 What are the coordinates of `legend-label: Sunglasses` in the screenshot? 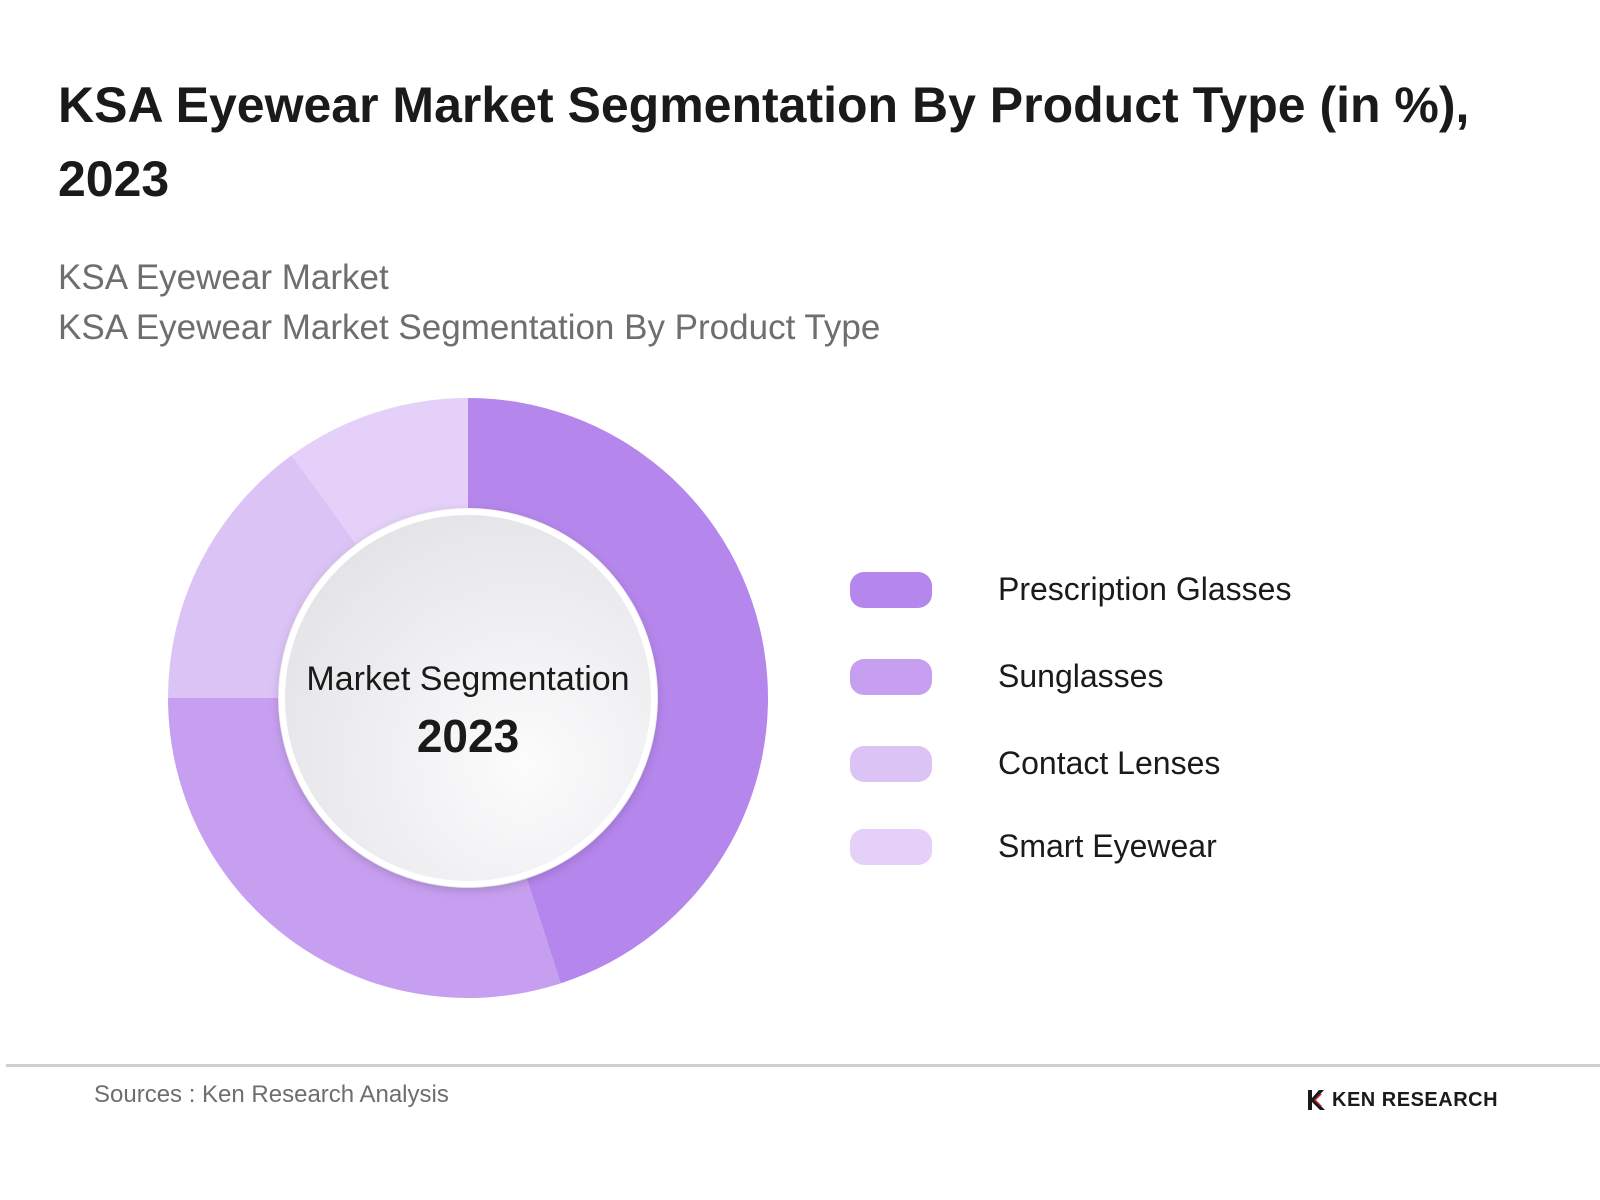 It's located at (1081, 676).